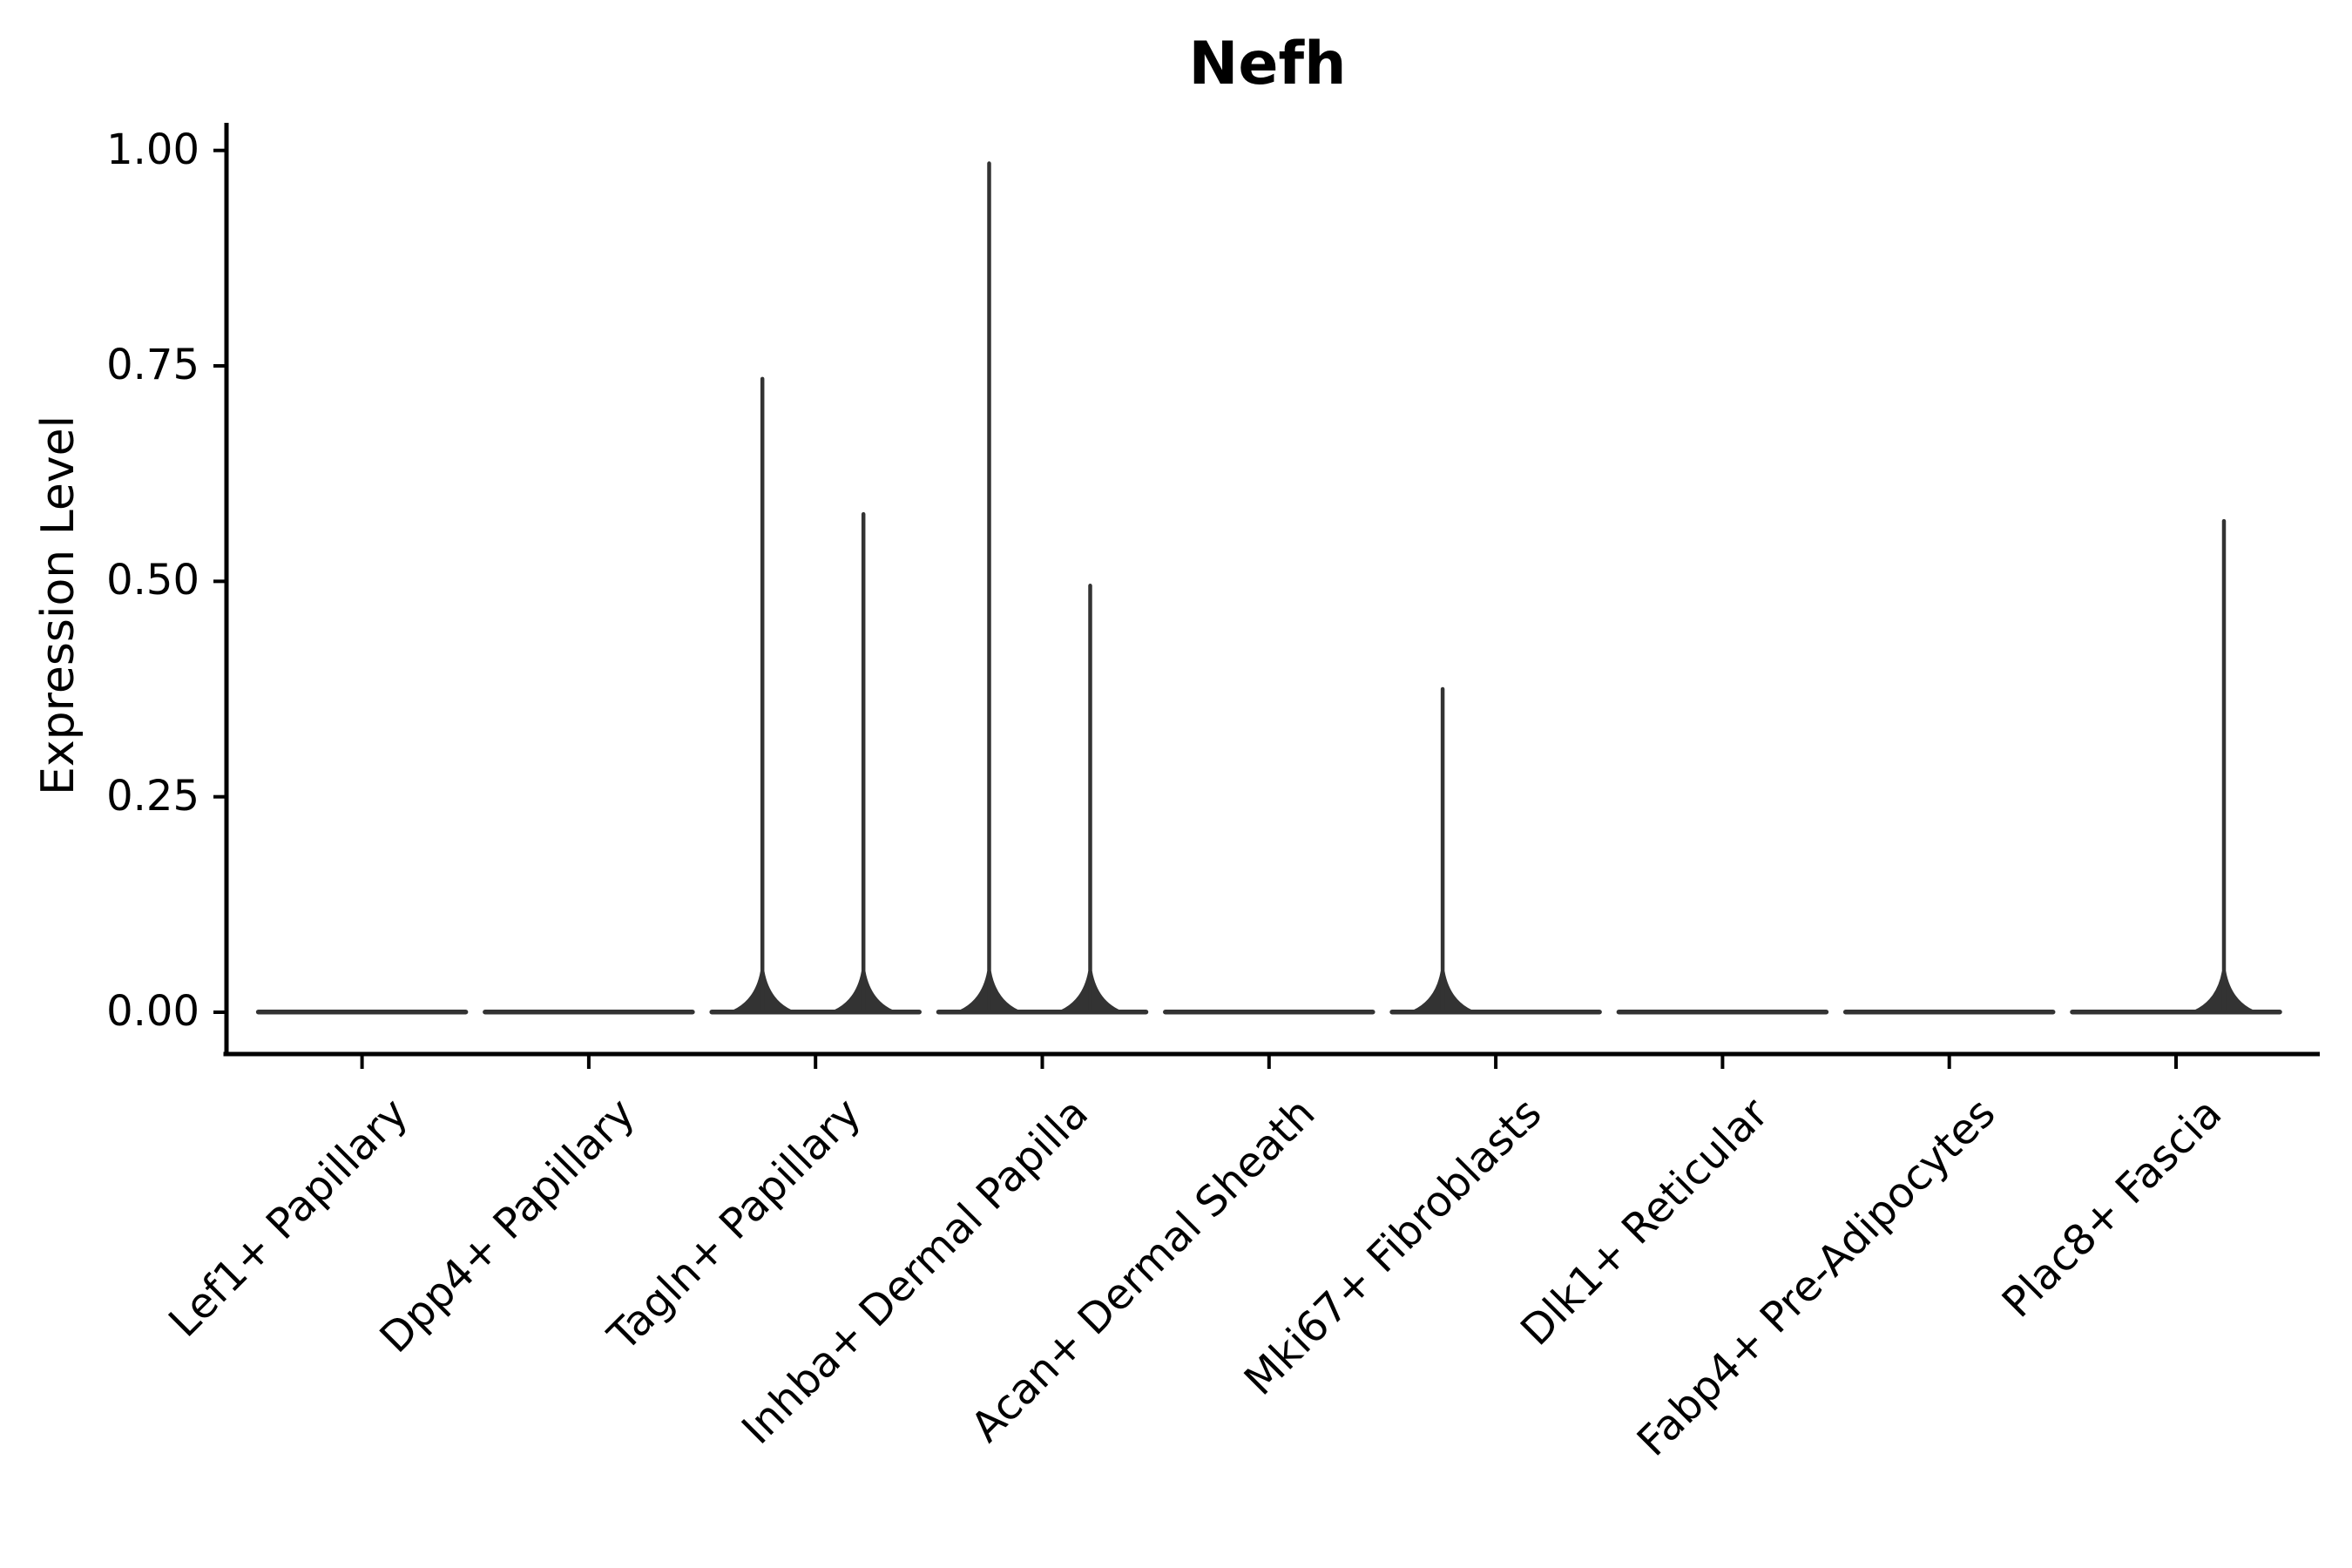 This screenshot has height=1568, width=2352. Describe the element at coordinates (152, 150) in the screenshot. I see `y-tick-label: 1.00` at that location.